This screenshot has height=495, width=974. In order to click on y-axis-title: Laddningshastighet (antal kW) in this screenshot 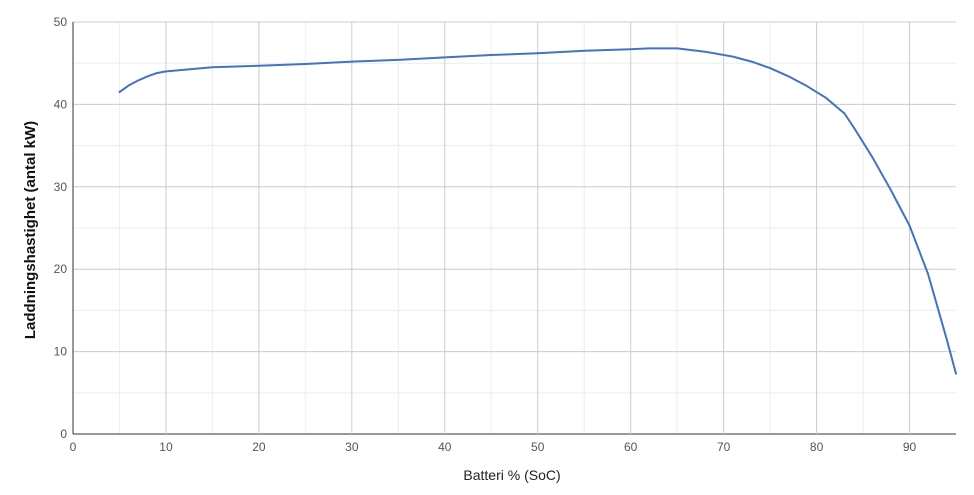, I will do `click(30, 230)`.